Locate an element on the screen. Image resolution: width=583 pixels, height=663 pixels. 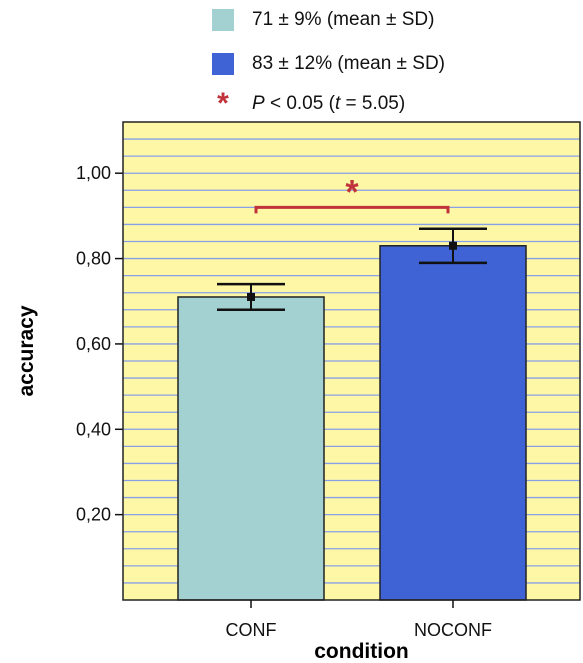
p-value-text: < 0.05 ( is located at coordinates (299, 103).